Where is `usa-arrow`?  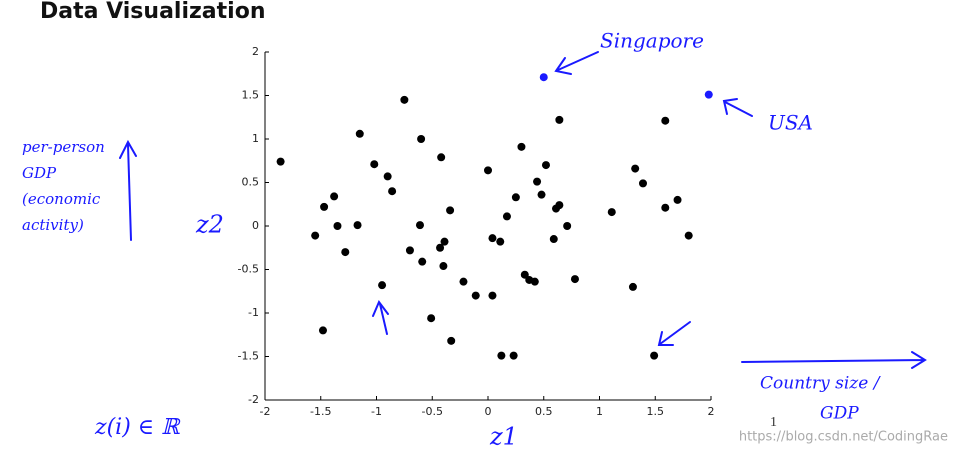 usa-arrow is located at coordinates (737, 107).